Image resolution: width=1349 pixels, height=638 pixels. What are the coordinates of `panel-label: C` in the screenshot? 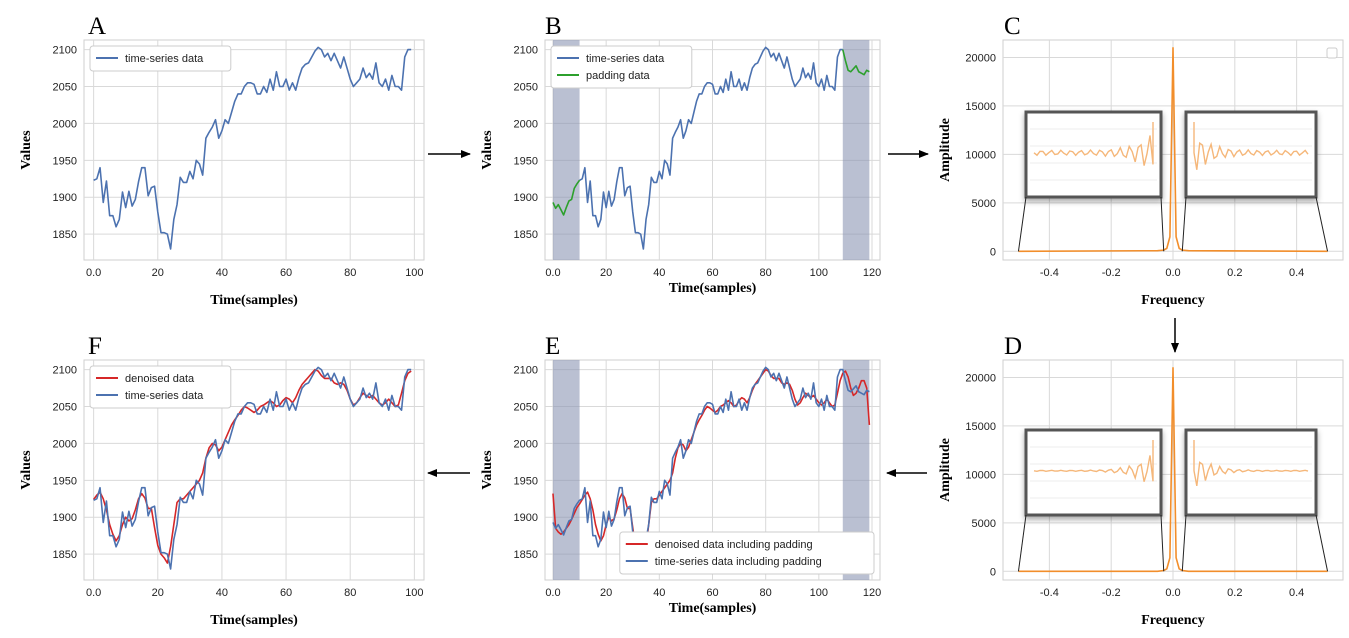 It's located at (1012, 26).